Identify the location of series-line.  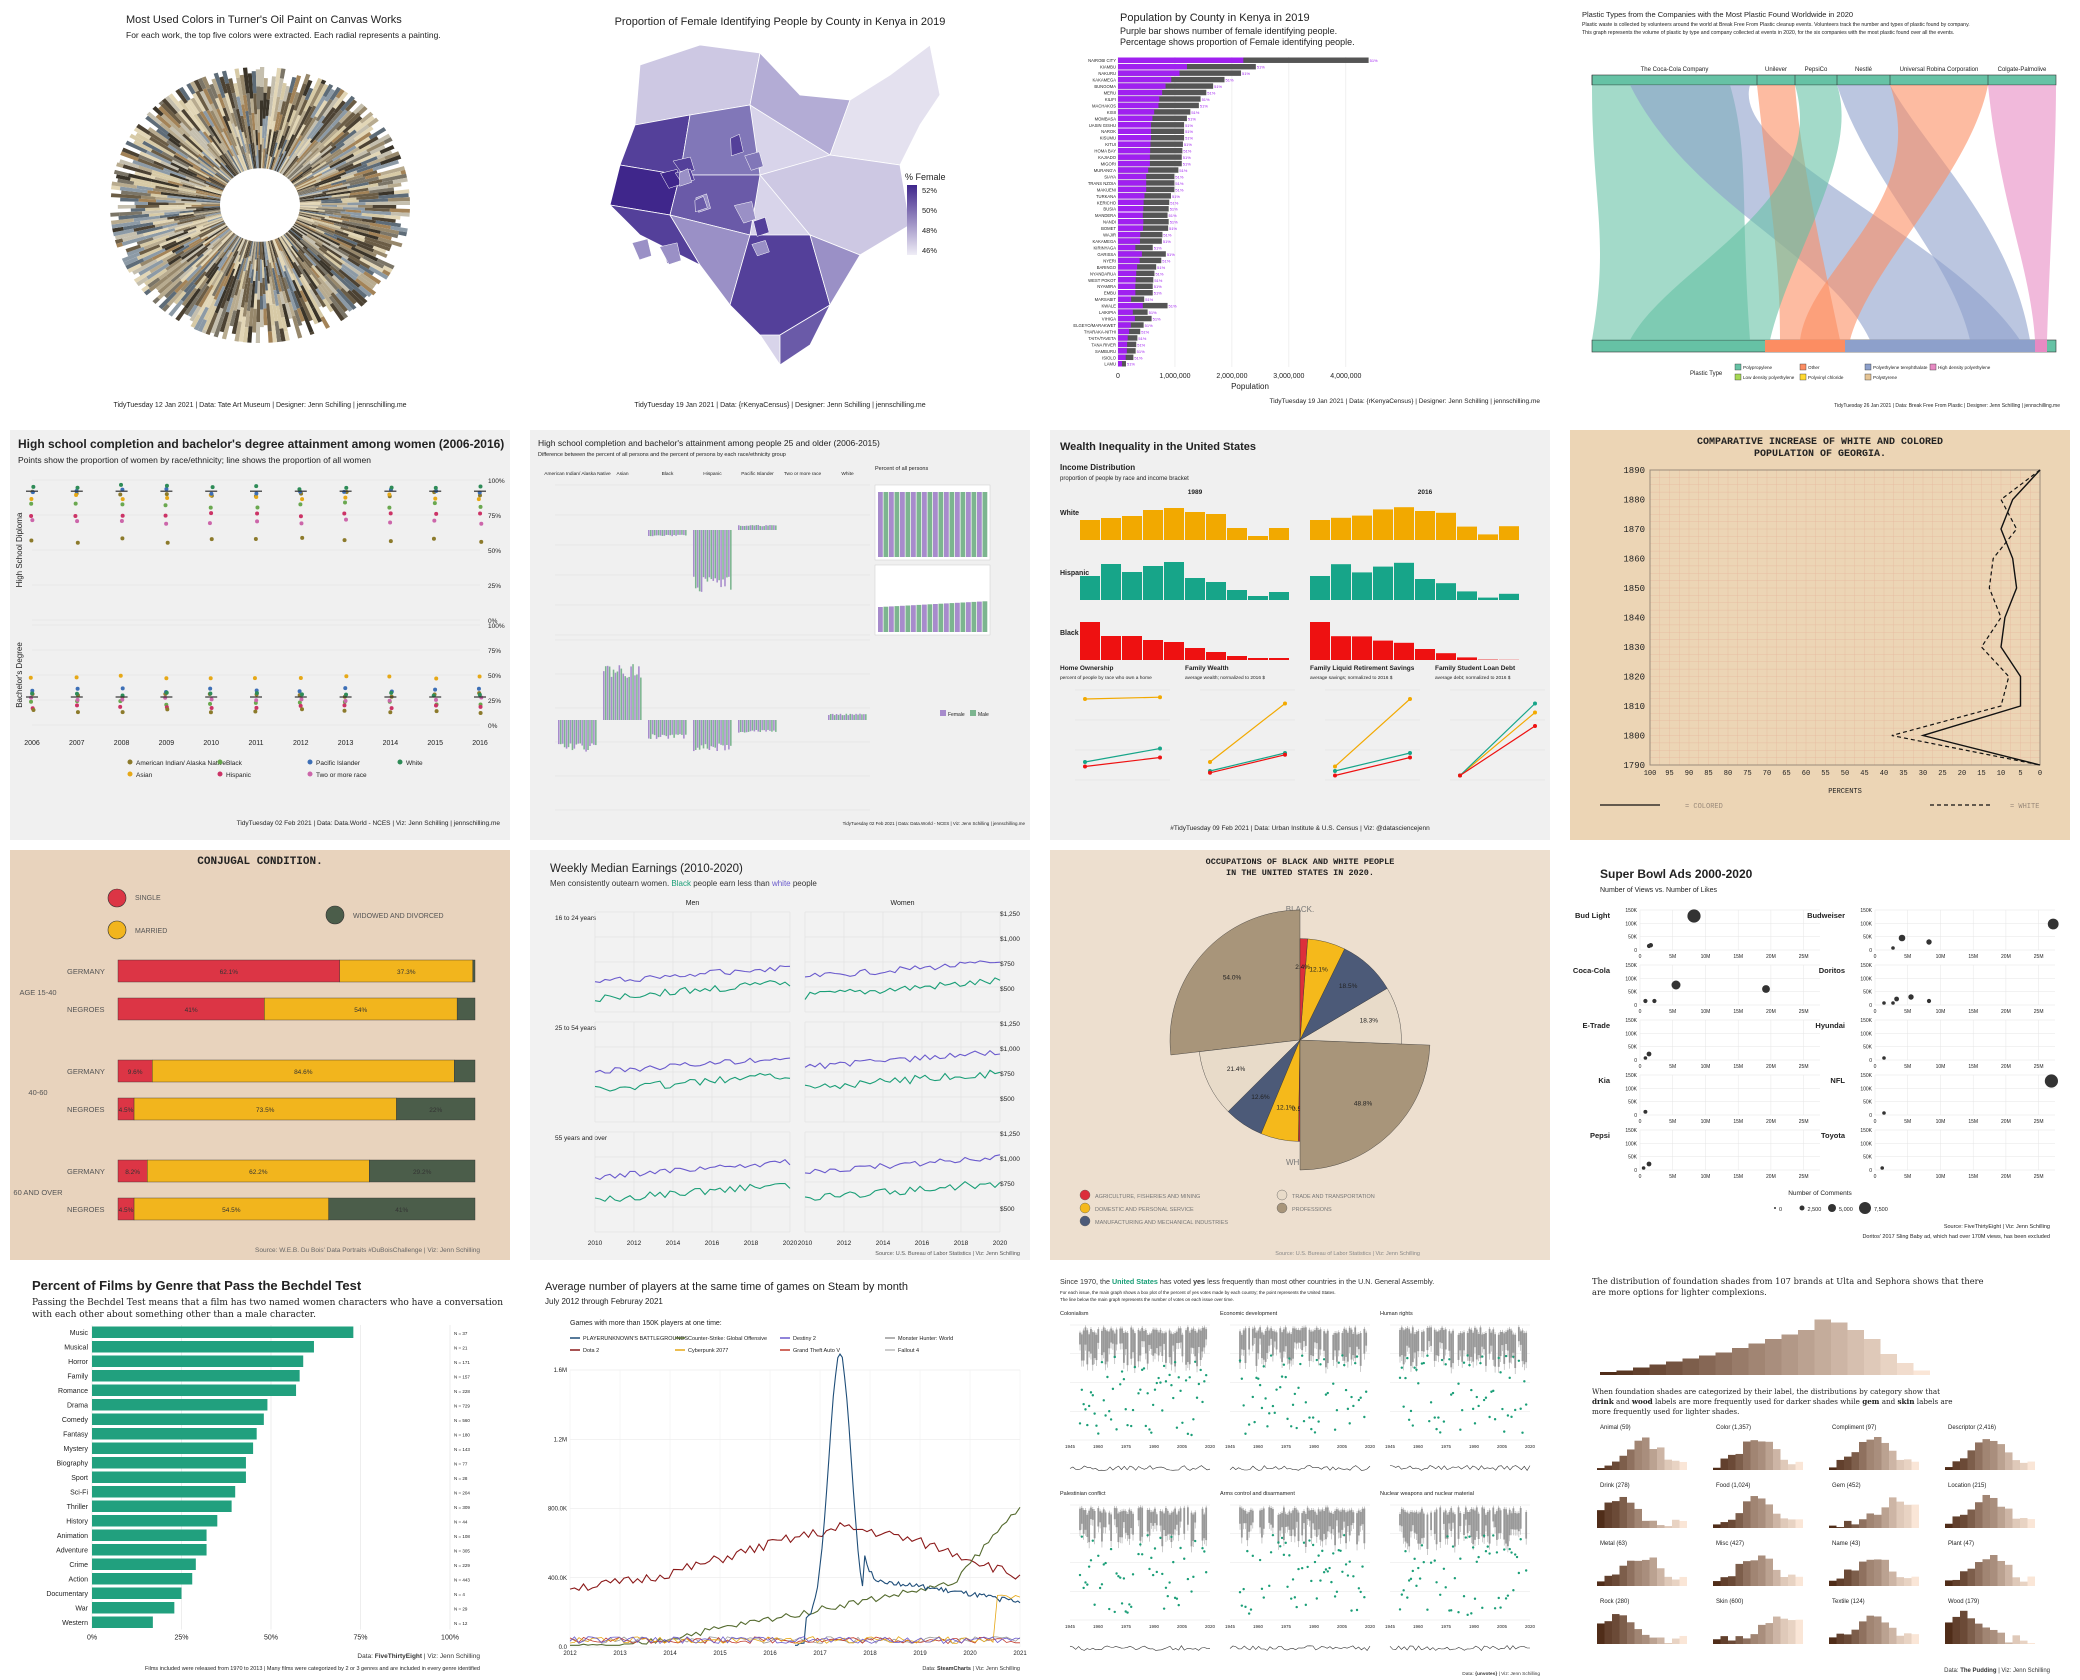
(795, 1640).